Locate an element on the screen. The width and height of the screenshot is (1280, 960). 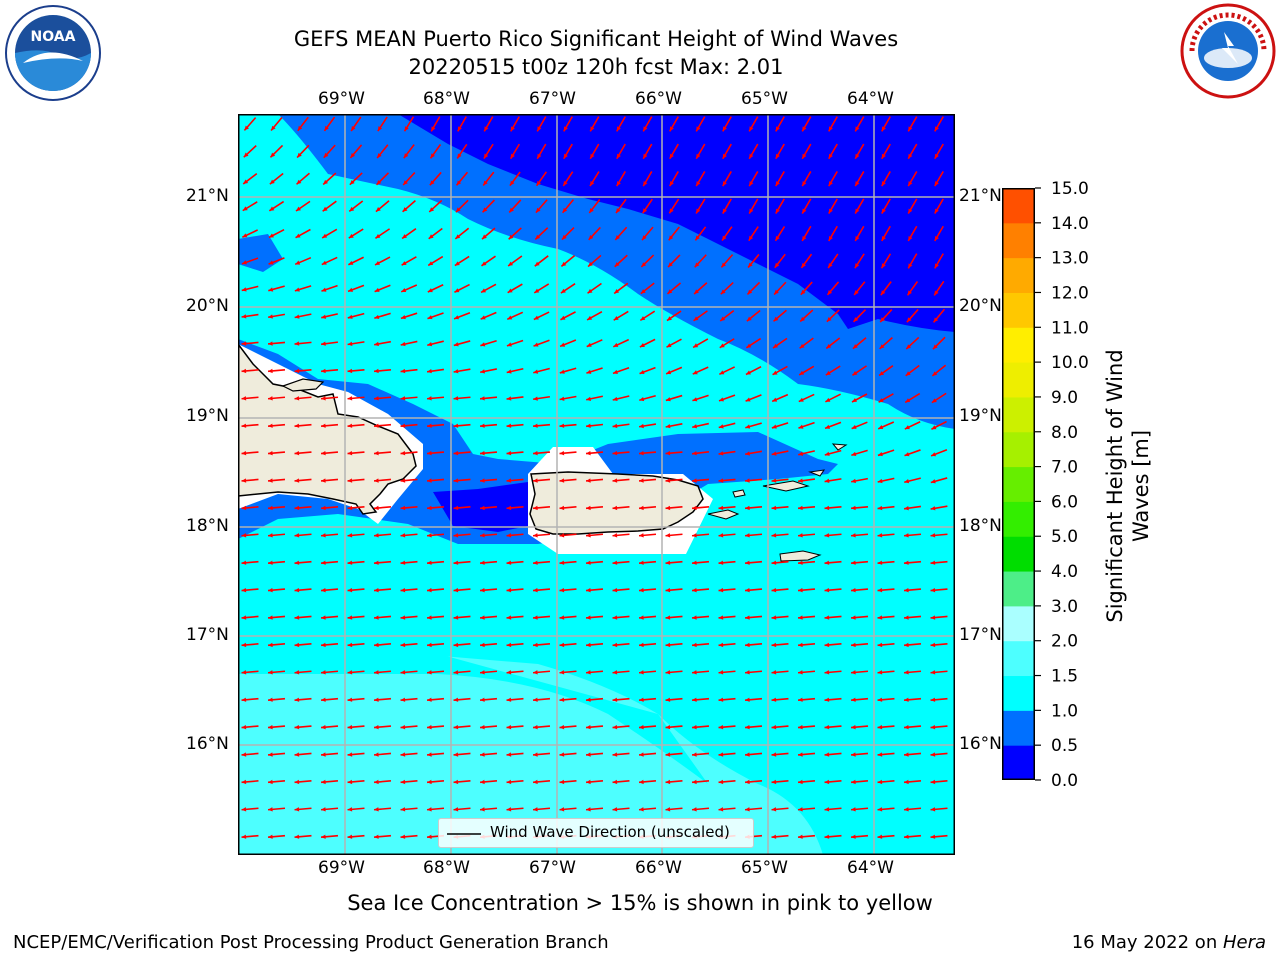
lon-label-top: 64°W is located at coordinates (870, 99).